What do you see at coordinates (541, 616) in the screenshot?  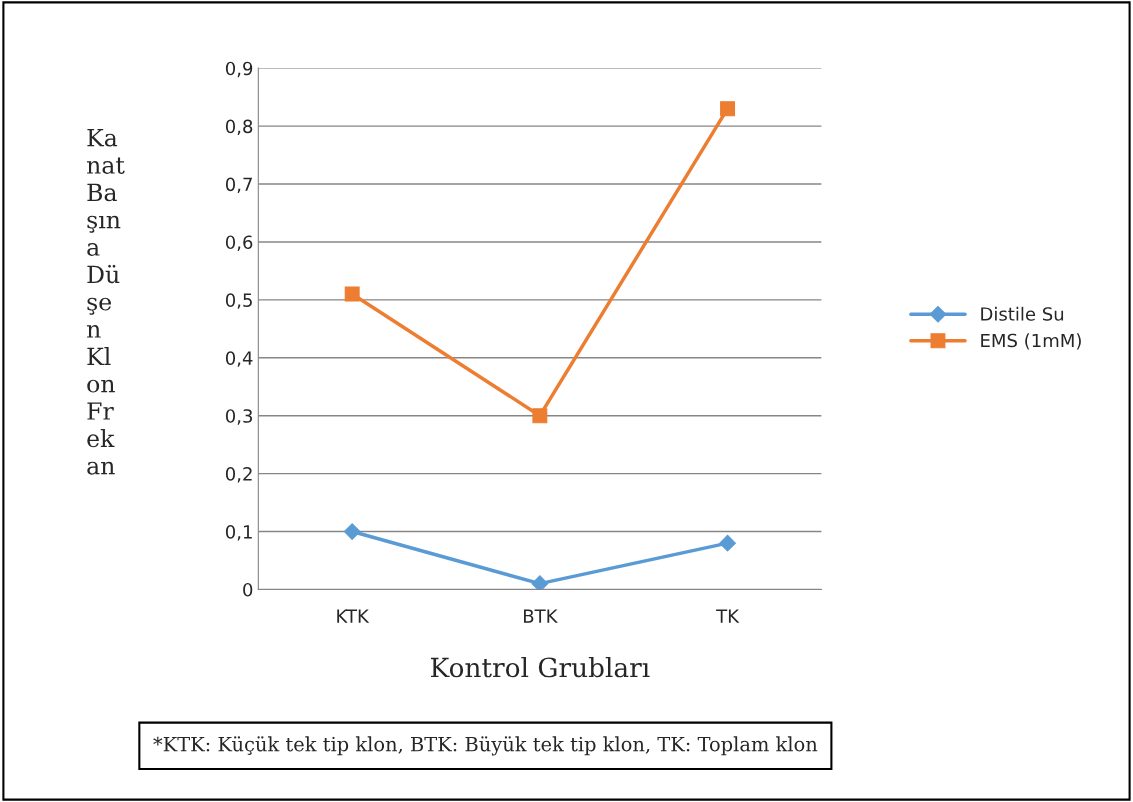 I see `x-tick-label: BTK` at bounding box center [541, 616].